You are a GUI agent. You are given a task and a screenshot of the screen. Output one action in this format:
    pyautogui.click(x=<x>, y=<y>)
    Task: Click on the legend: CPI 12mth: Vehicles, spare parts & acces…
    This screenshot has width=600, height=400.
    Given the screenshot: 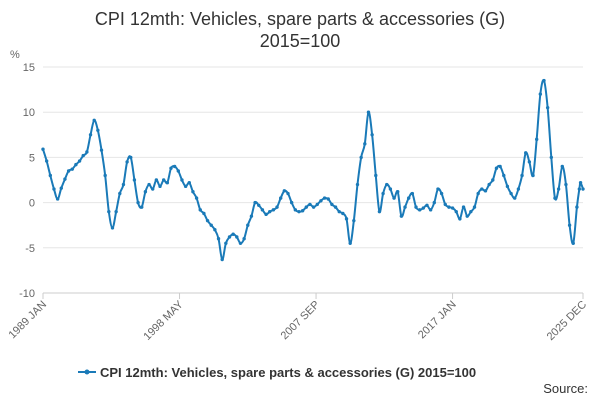 What is the action you would take?
    pyautogui.click(x=277, y=372)
    